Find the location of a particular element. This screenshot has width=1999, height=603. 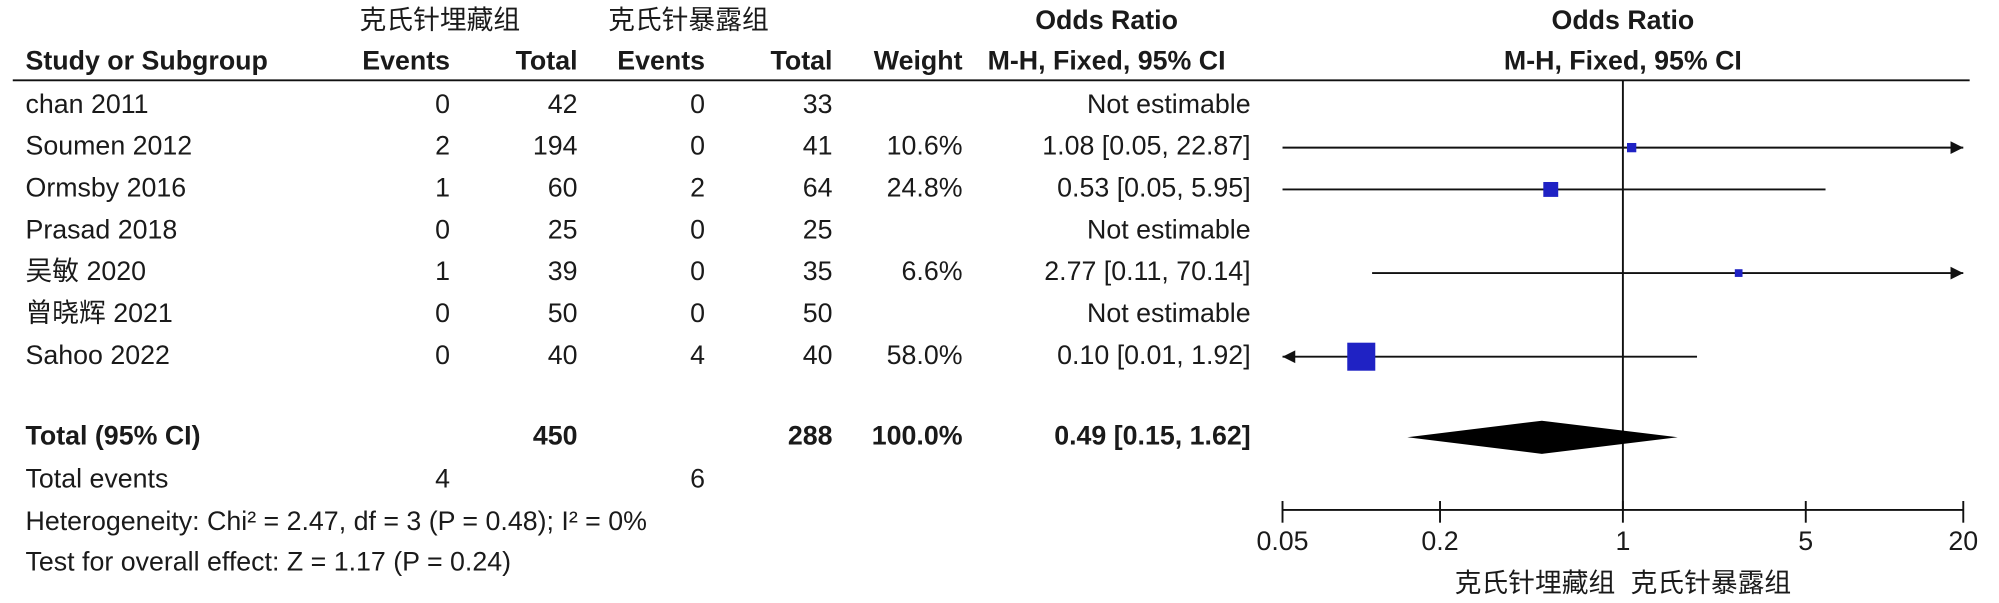

weight: 6.6% is located at coordinates (932, 271).